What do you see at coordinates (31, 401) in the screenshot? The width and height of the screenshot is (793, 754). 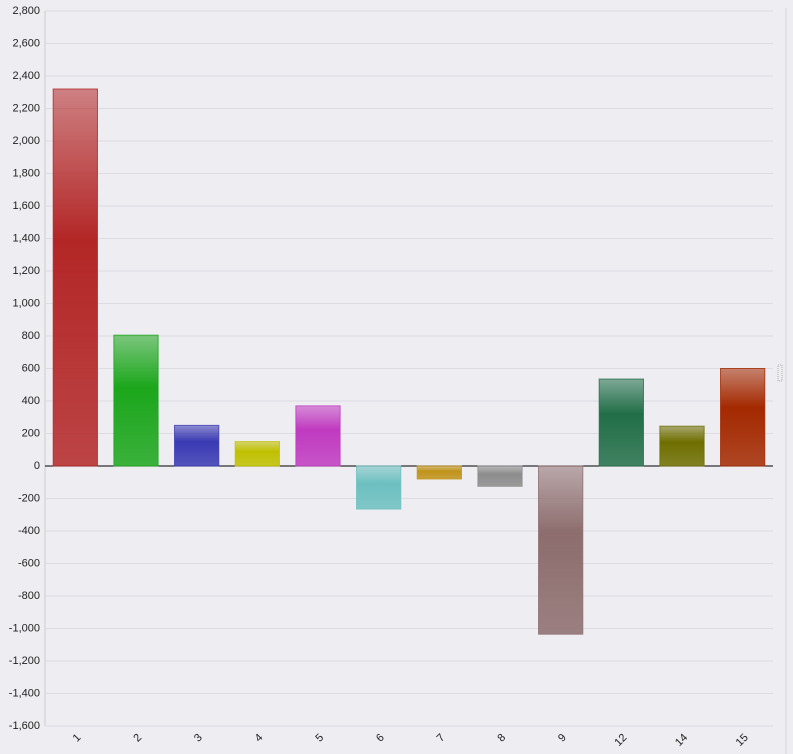 I see `y-tick-label: 400` at bounding box center [31, 401].